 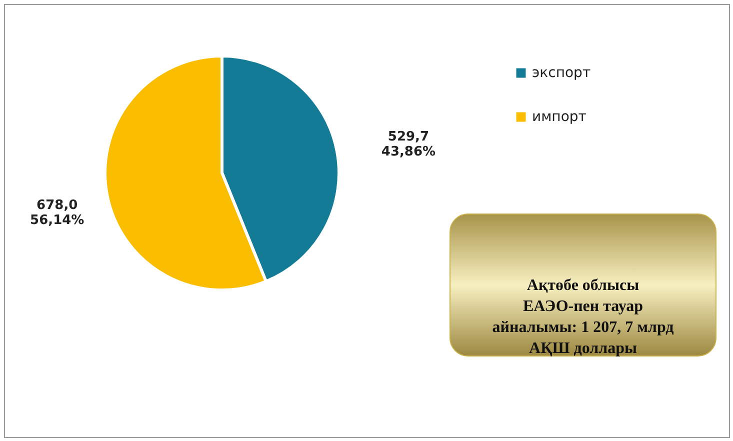 What do you see at coordinates (57, 213) in the screenshot?
I see `data-label: 678,0 56,14%` at bounding box center [57, 213].